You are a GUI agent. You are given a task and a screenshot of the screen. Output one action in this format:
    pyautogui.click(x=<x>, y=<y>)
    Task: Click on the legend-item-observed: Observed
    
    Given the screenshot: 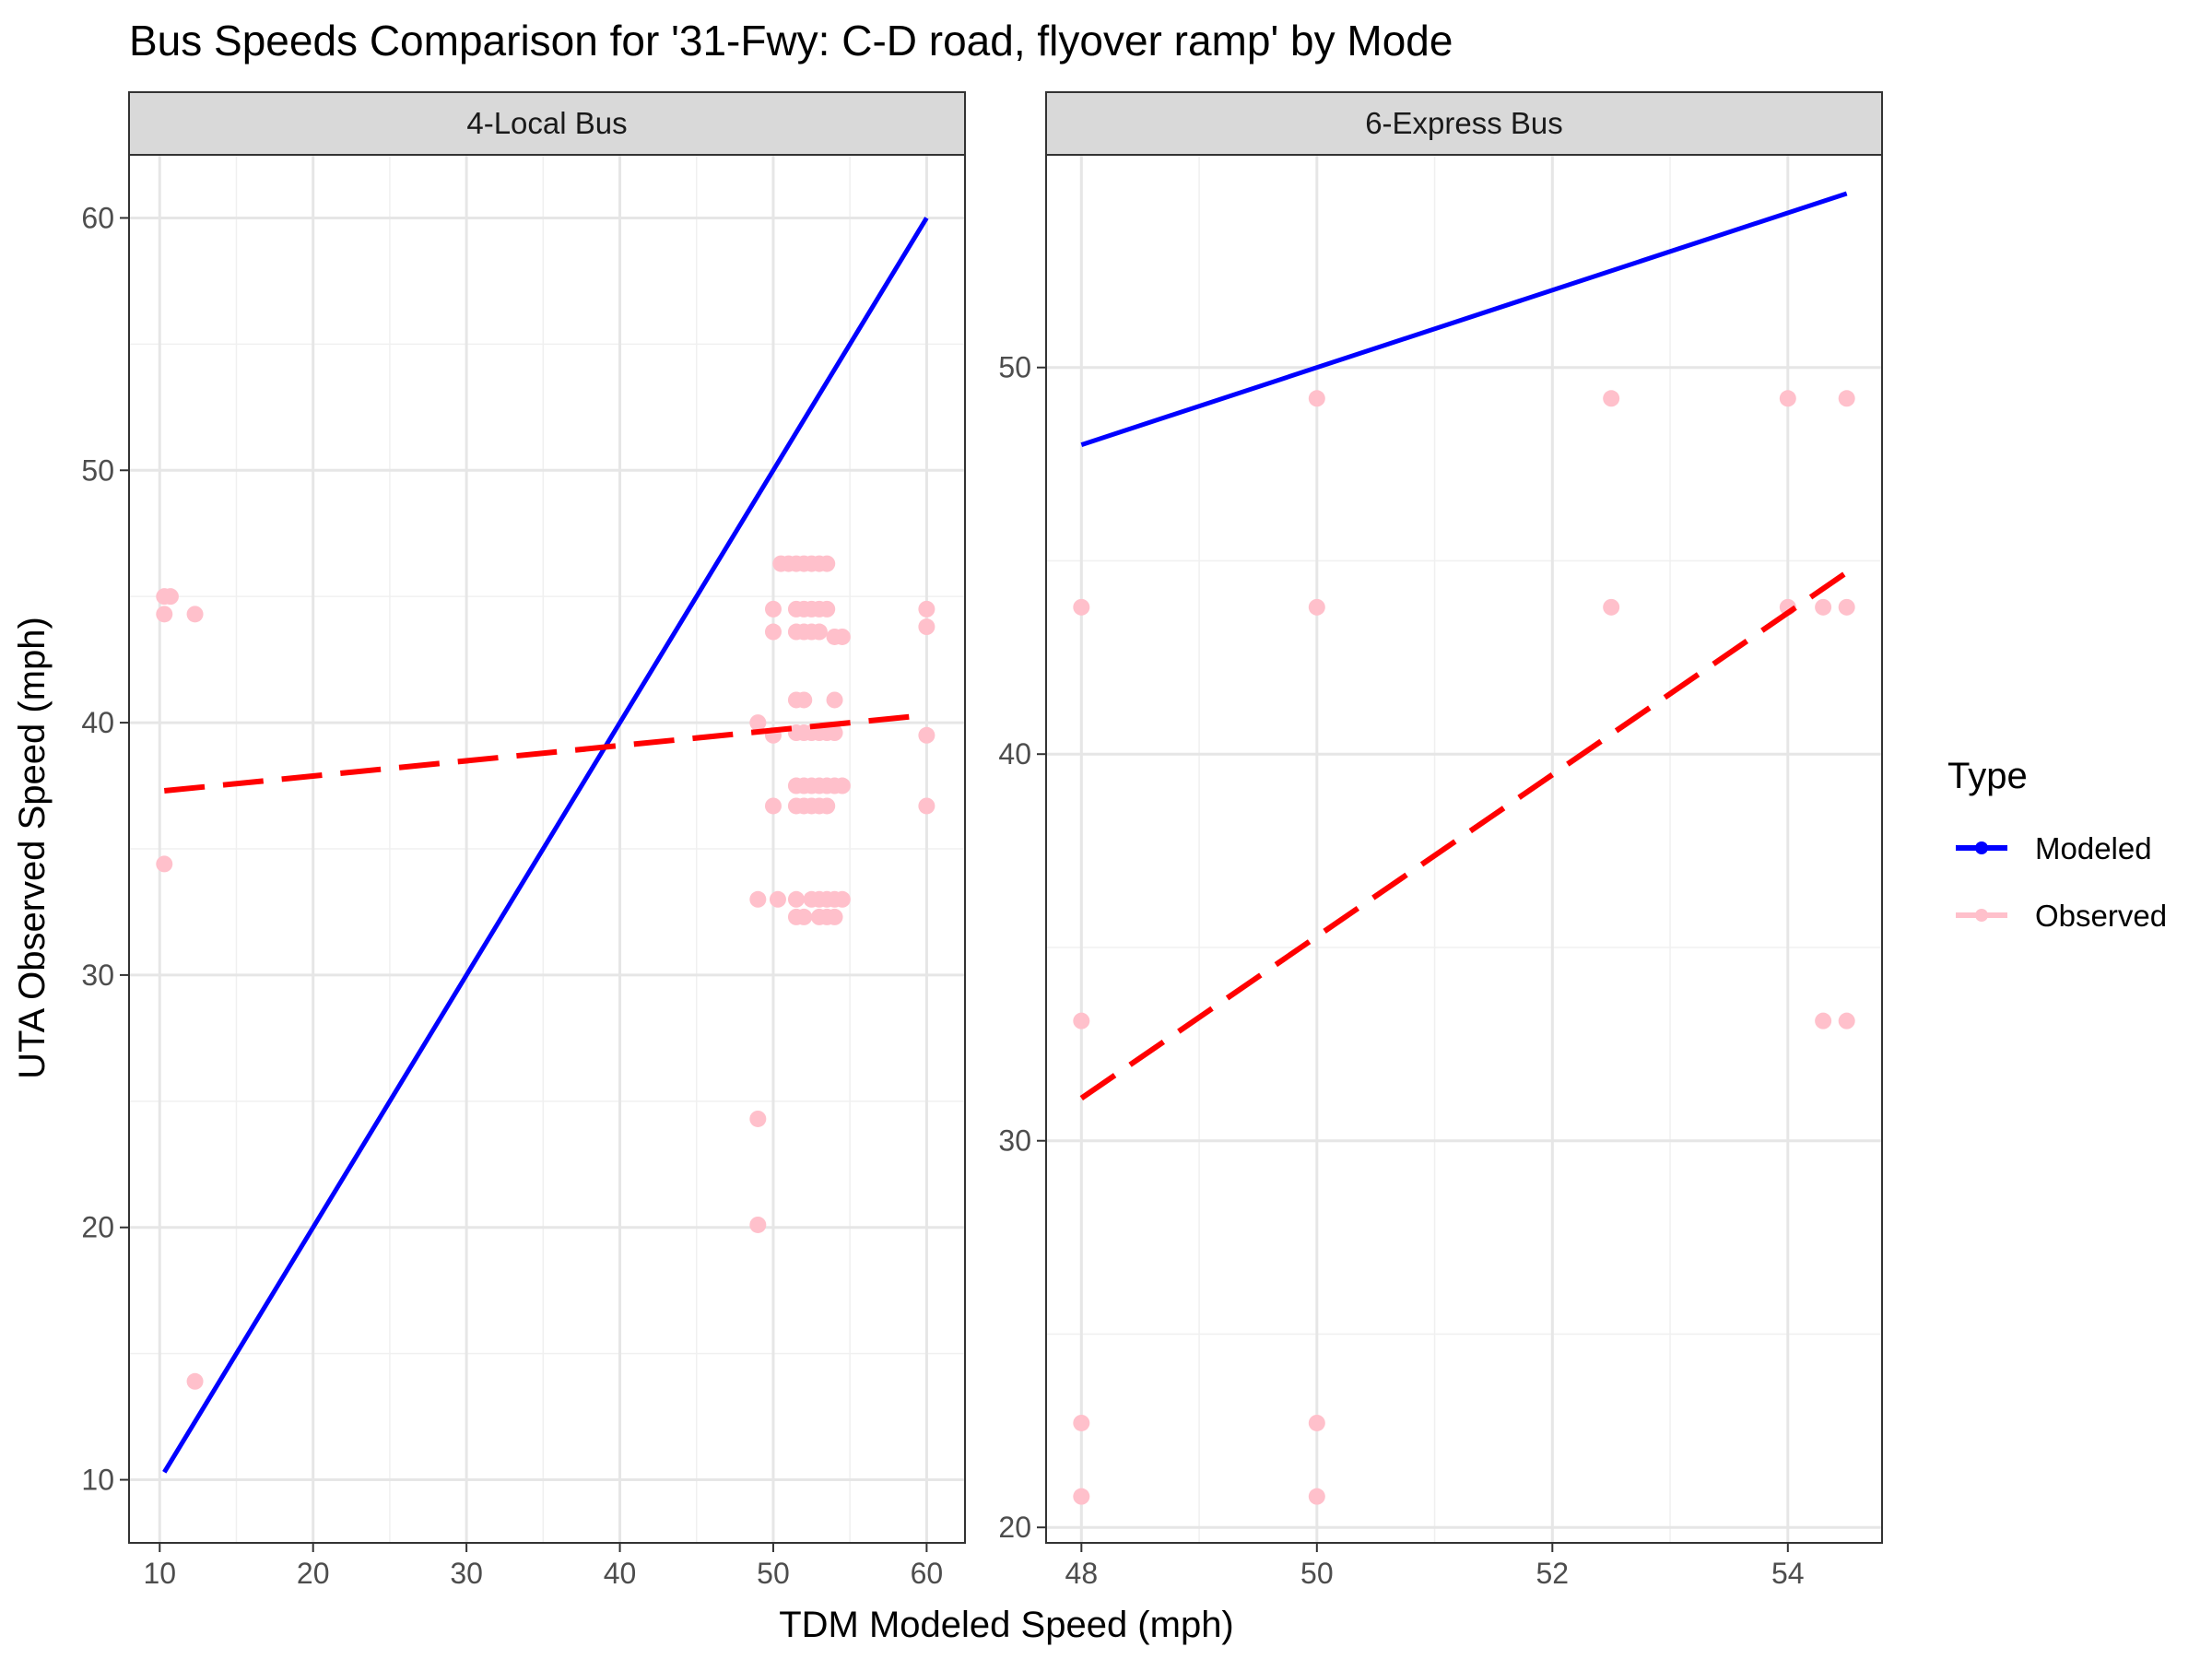 What is the action you would take?
    pyautogui.click(x=2061, y=916)
    